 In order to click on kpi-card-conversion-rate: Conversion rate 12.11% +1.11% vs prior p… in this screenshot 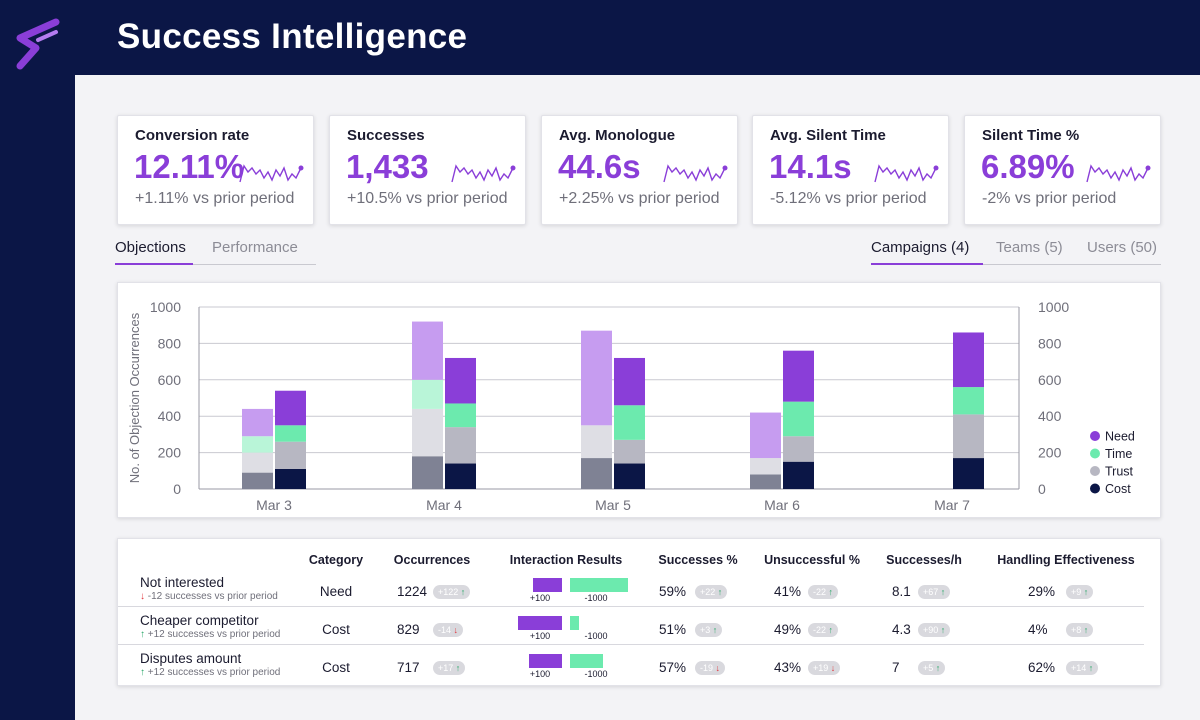, I will do `click(215, 170)`.